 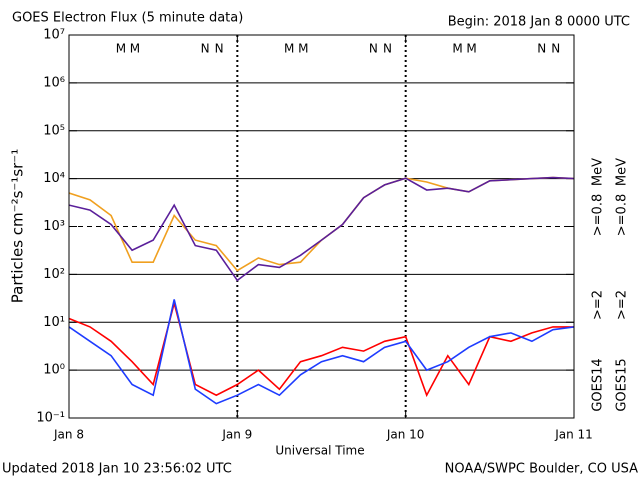 What do you see at coordinates (50, 418) in the screenshot?
I see `y-tick-label: 10⁻¹` at bounding box center [50, 418].